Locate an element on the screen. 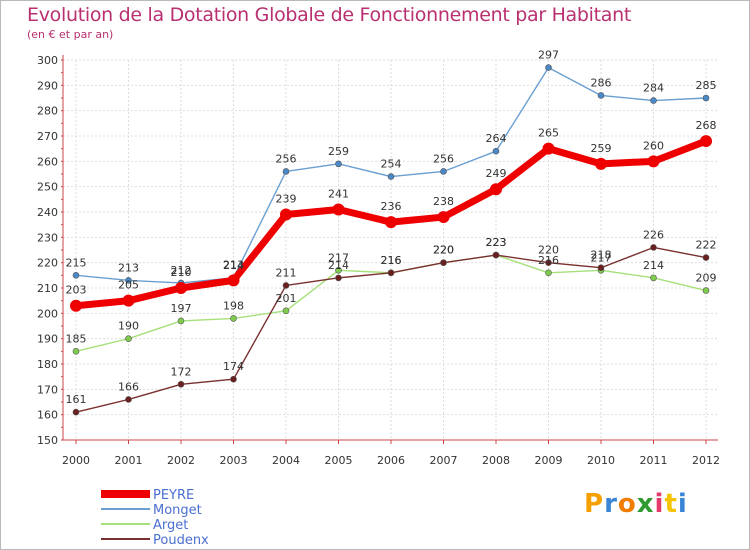  data-label-monget: 213 is located at coordinates (128, 267).